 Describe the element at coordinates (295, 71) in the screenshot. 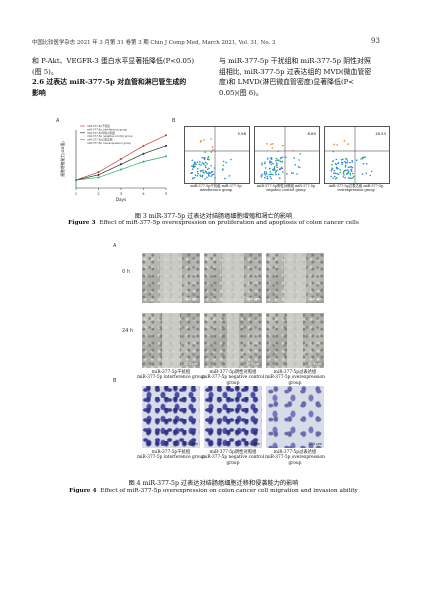

I see `body-line: 组相比, miR-377-5p 过表达组的 MVD(微血管密` at that location.